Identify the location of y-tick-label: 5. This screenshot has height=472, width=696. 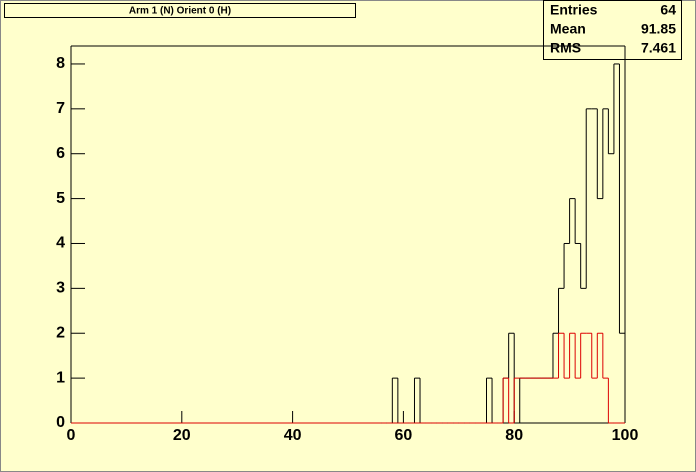
(60, 198).